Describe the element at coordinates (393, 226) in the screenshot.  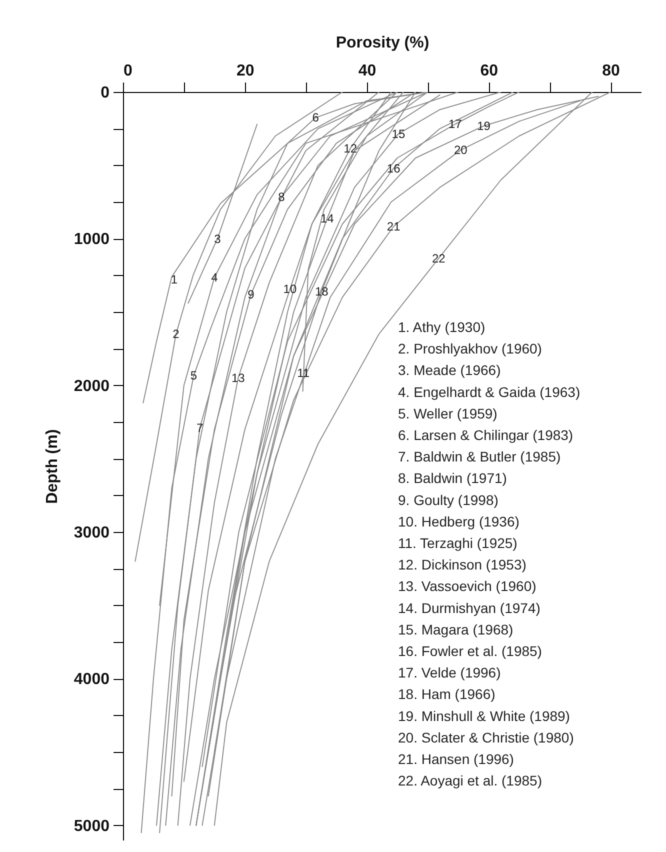
I see `annotation: 21` at that location.